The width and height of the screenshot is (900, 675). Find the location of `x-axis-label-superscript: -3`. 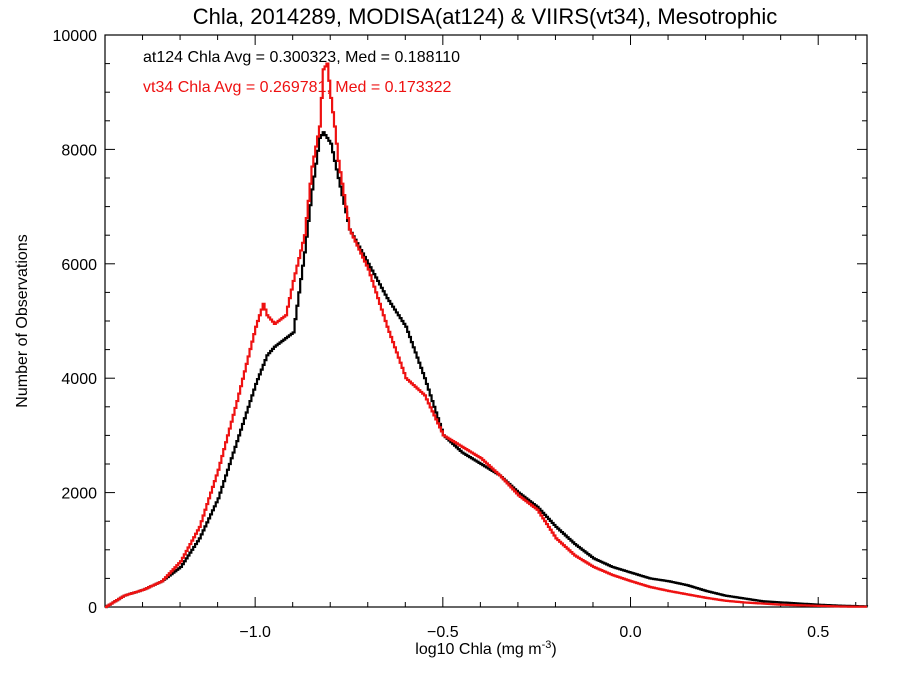

x-axis-label-superscript: -3 is located at coordinates (547, 645).